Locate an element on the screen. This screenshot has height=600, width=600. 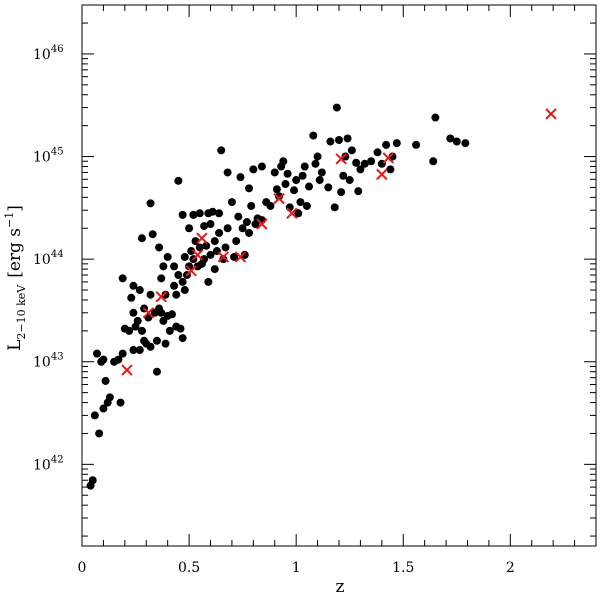
x-axis-label: z is located at coordinates (340, 587).